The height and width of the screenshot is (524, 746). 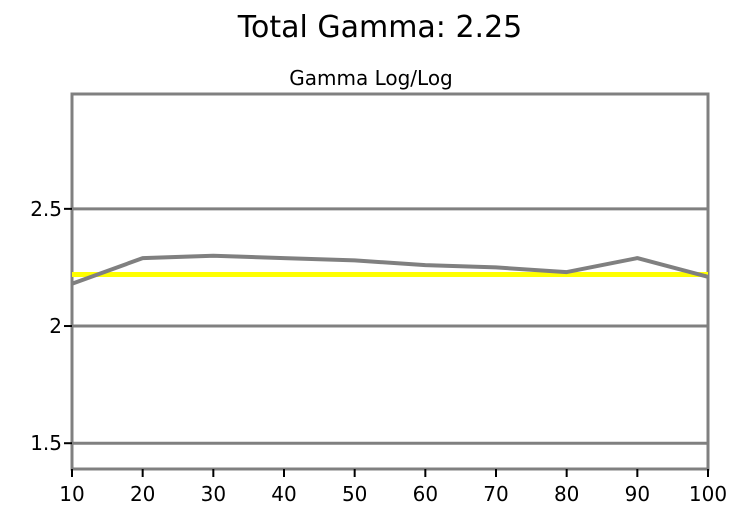 What do you see at coordinates (425, 494) in the screenshot?
I see `x-tick-label: 60` at bounding box center [425, 494].